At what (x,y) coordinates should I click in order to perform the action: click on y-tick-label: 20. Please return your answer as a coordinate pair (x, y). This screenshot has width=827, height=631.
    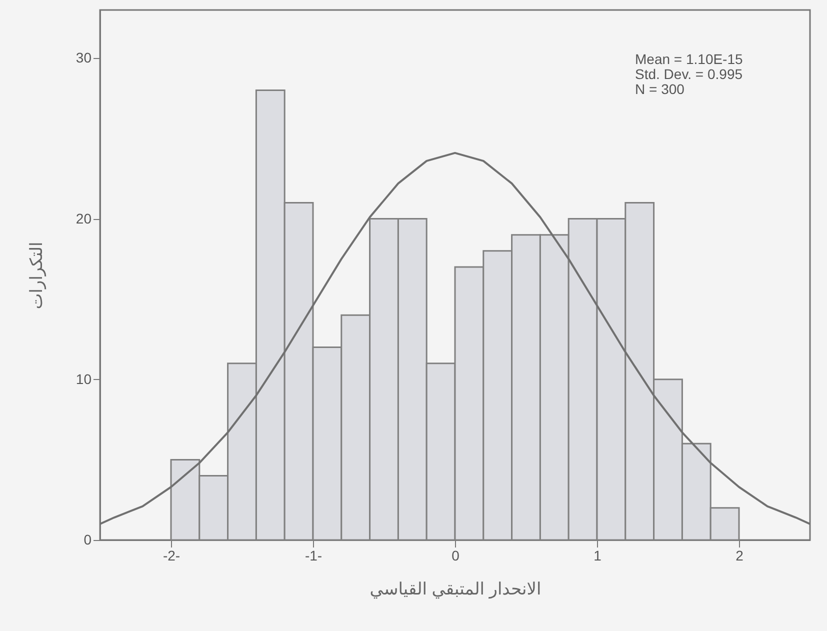
    Looking at the image, I should click on (84, 218).